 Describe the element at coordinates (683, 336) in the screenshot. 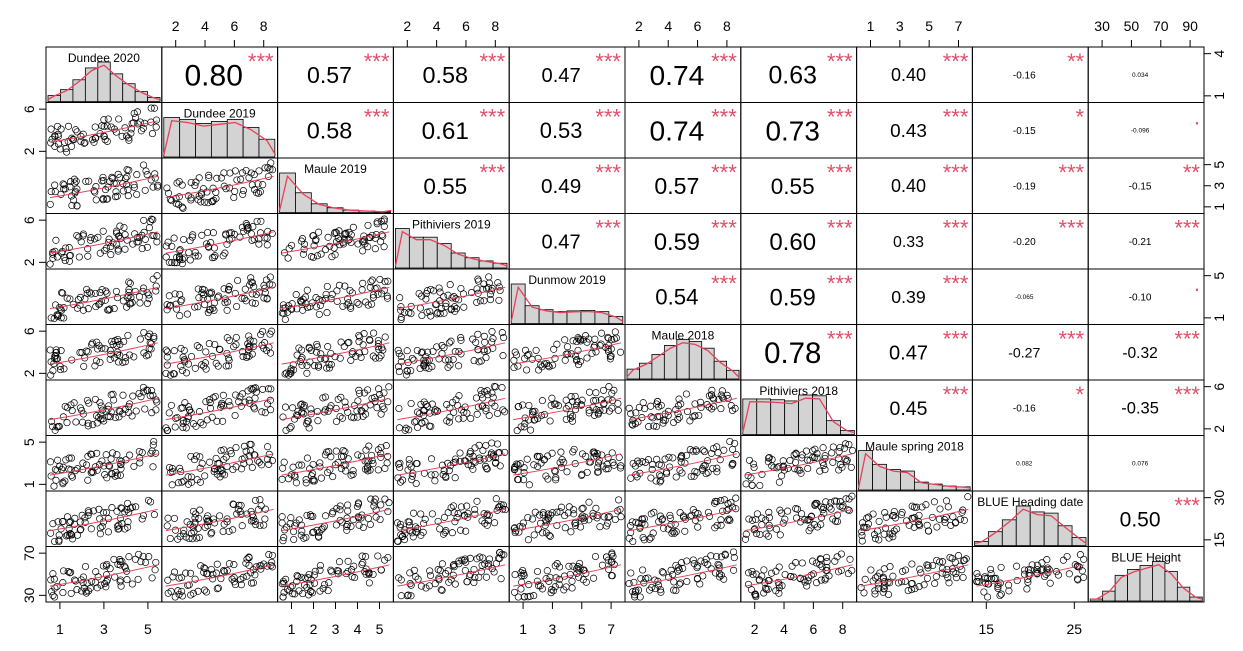

I see `variable-label: Maule 2018` at that location.